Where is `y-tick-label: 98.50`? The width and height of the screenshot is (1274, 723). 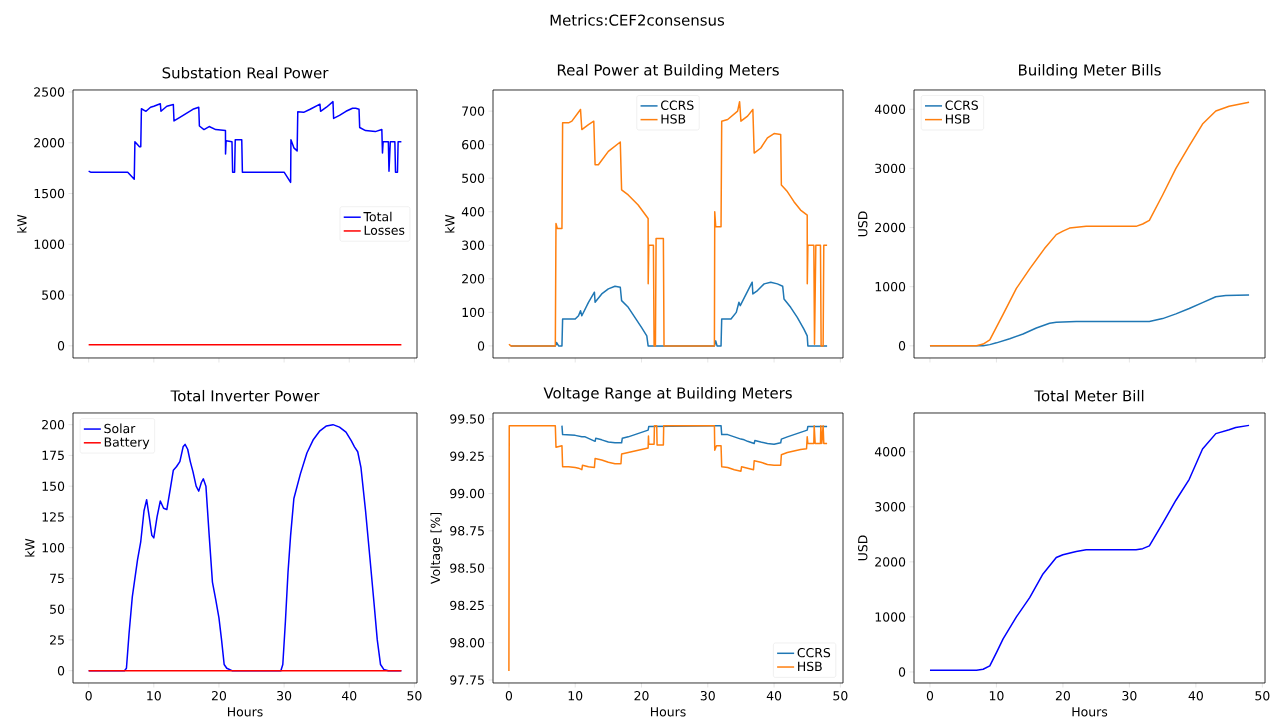
y-tick-label: 98.50 is located at coordinates (467, 568).